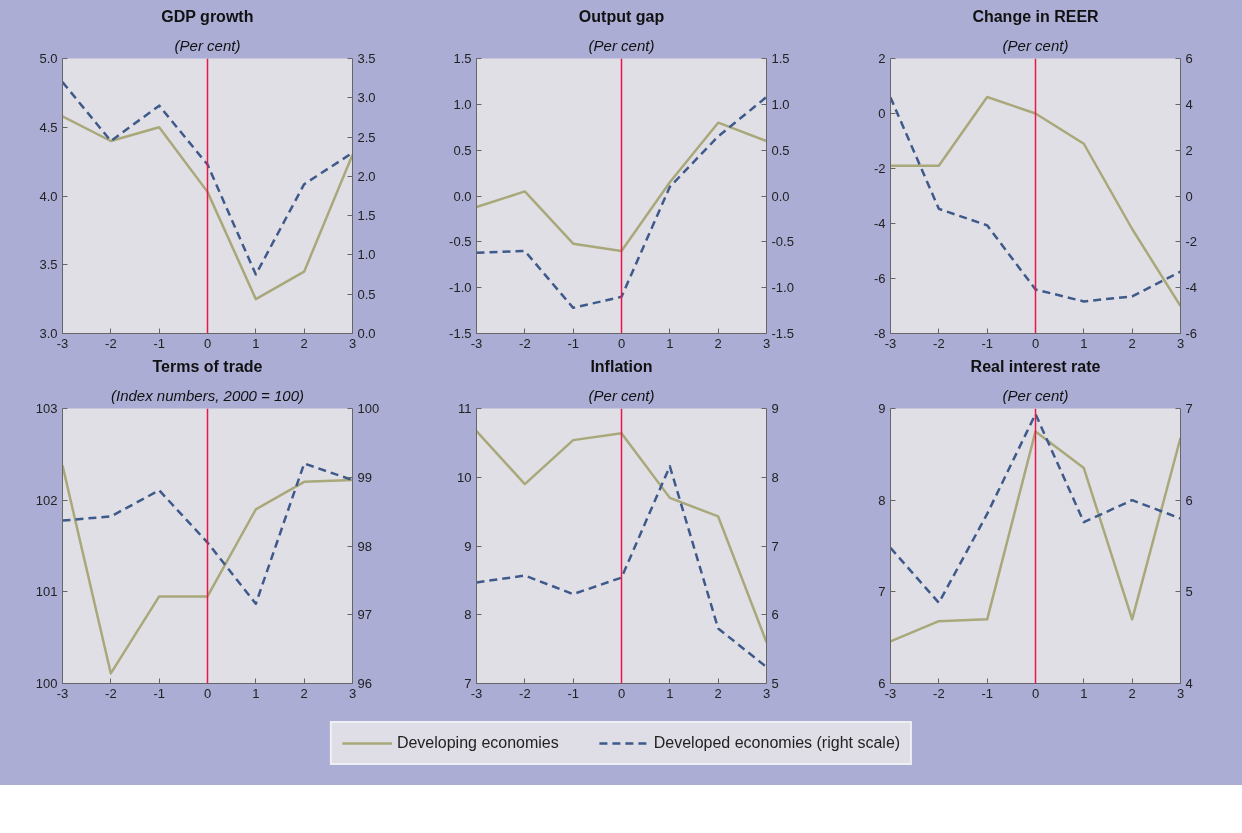 The image size is (1242, 833). Describe the element at coordinates (366, 98) in the screenshot. I see `y2-tick-label: 3.0` at that location.